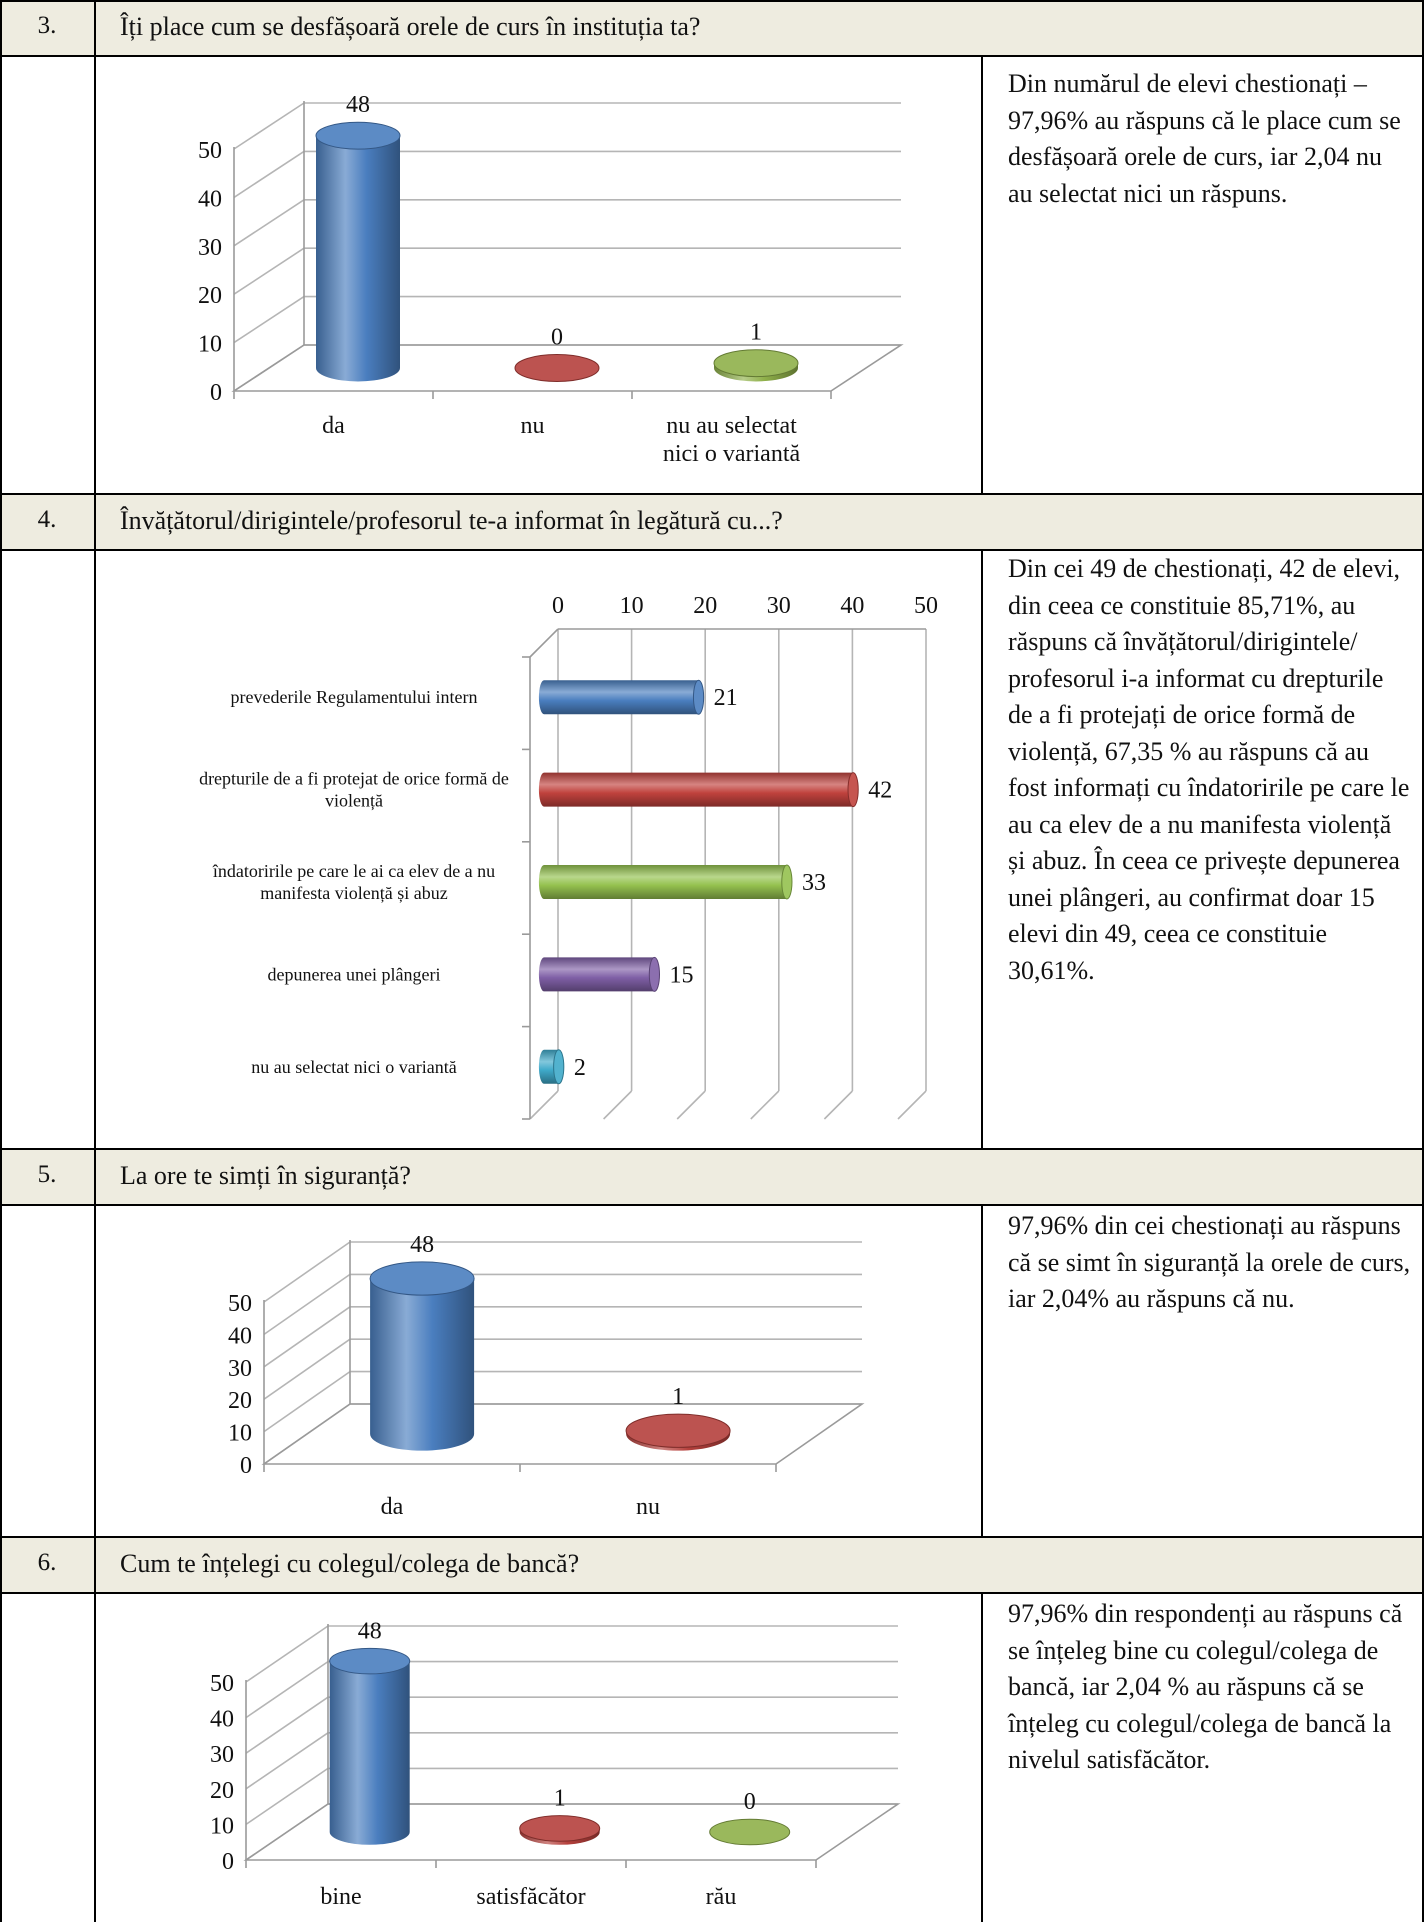 This screenshot has height=1922, width=1424. What do you see at coordinates (353, 1067) in the screenshot?
I see `y-tick-label: nu au selectat nici o variantă` at bounding box center [353, 1067].